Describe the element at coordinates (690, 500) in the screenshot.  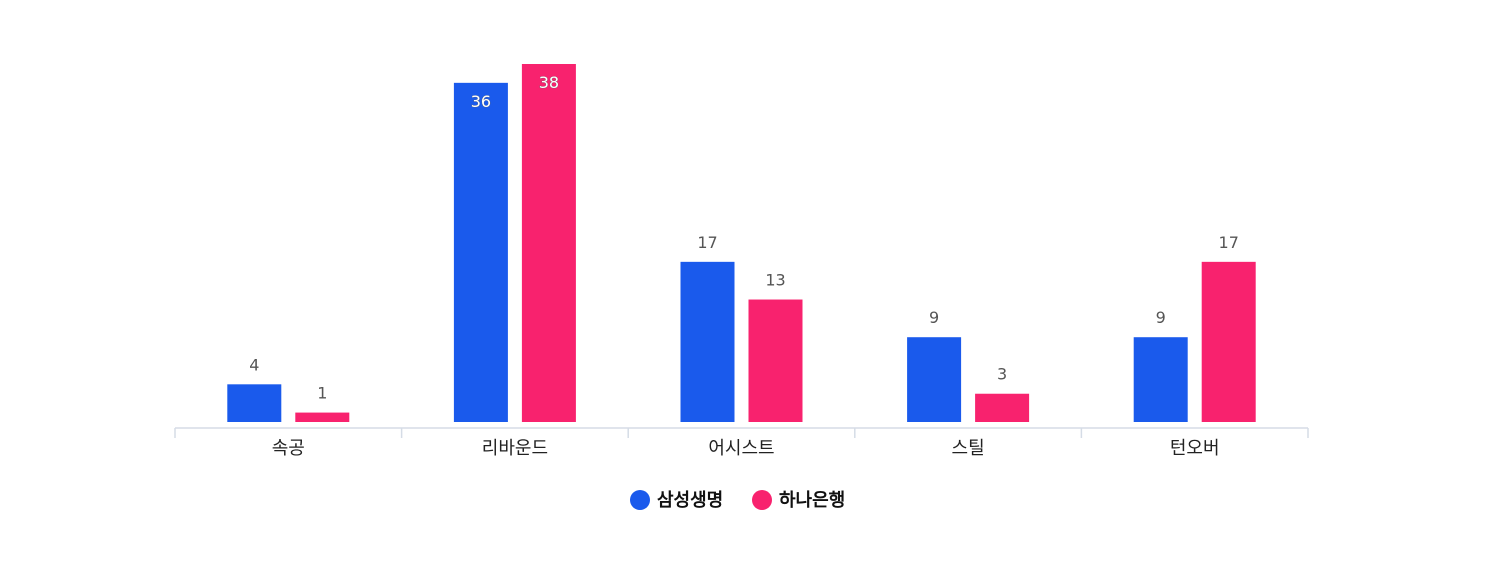
I see `legend-label: 삼성생명` at that location.